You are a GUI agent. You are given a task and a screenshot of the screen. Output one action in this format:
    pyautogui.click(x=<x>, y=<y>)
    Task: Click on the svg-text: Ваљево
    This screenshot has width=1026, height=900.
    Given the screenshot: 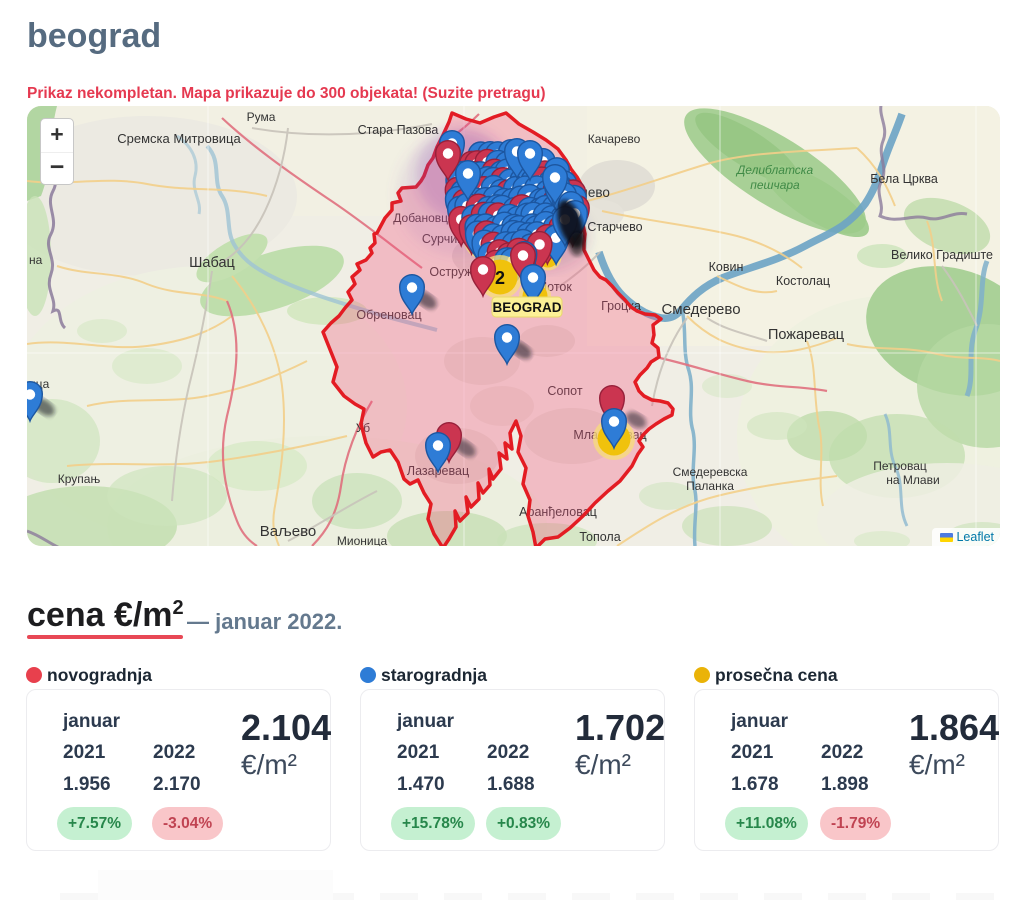 What is the action you would take?
    pyautogui.click(x=288, y=531)
    